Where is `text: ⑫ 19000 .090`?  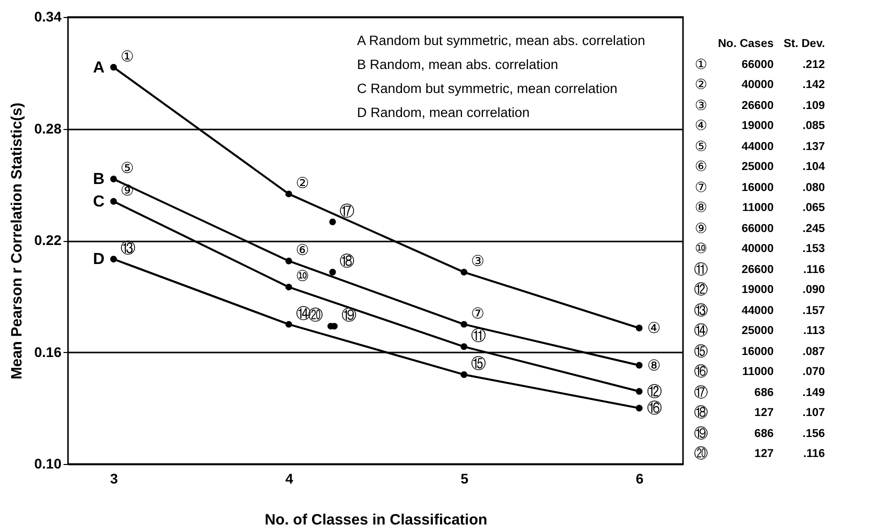
text: ⑫ 19000 .090 is located at coordinates (759, 290).